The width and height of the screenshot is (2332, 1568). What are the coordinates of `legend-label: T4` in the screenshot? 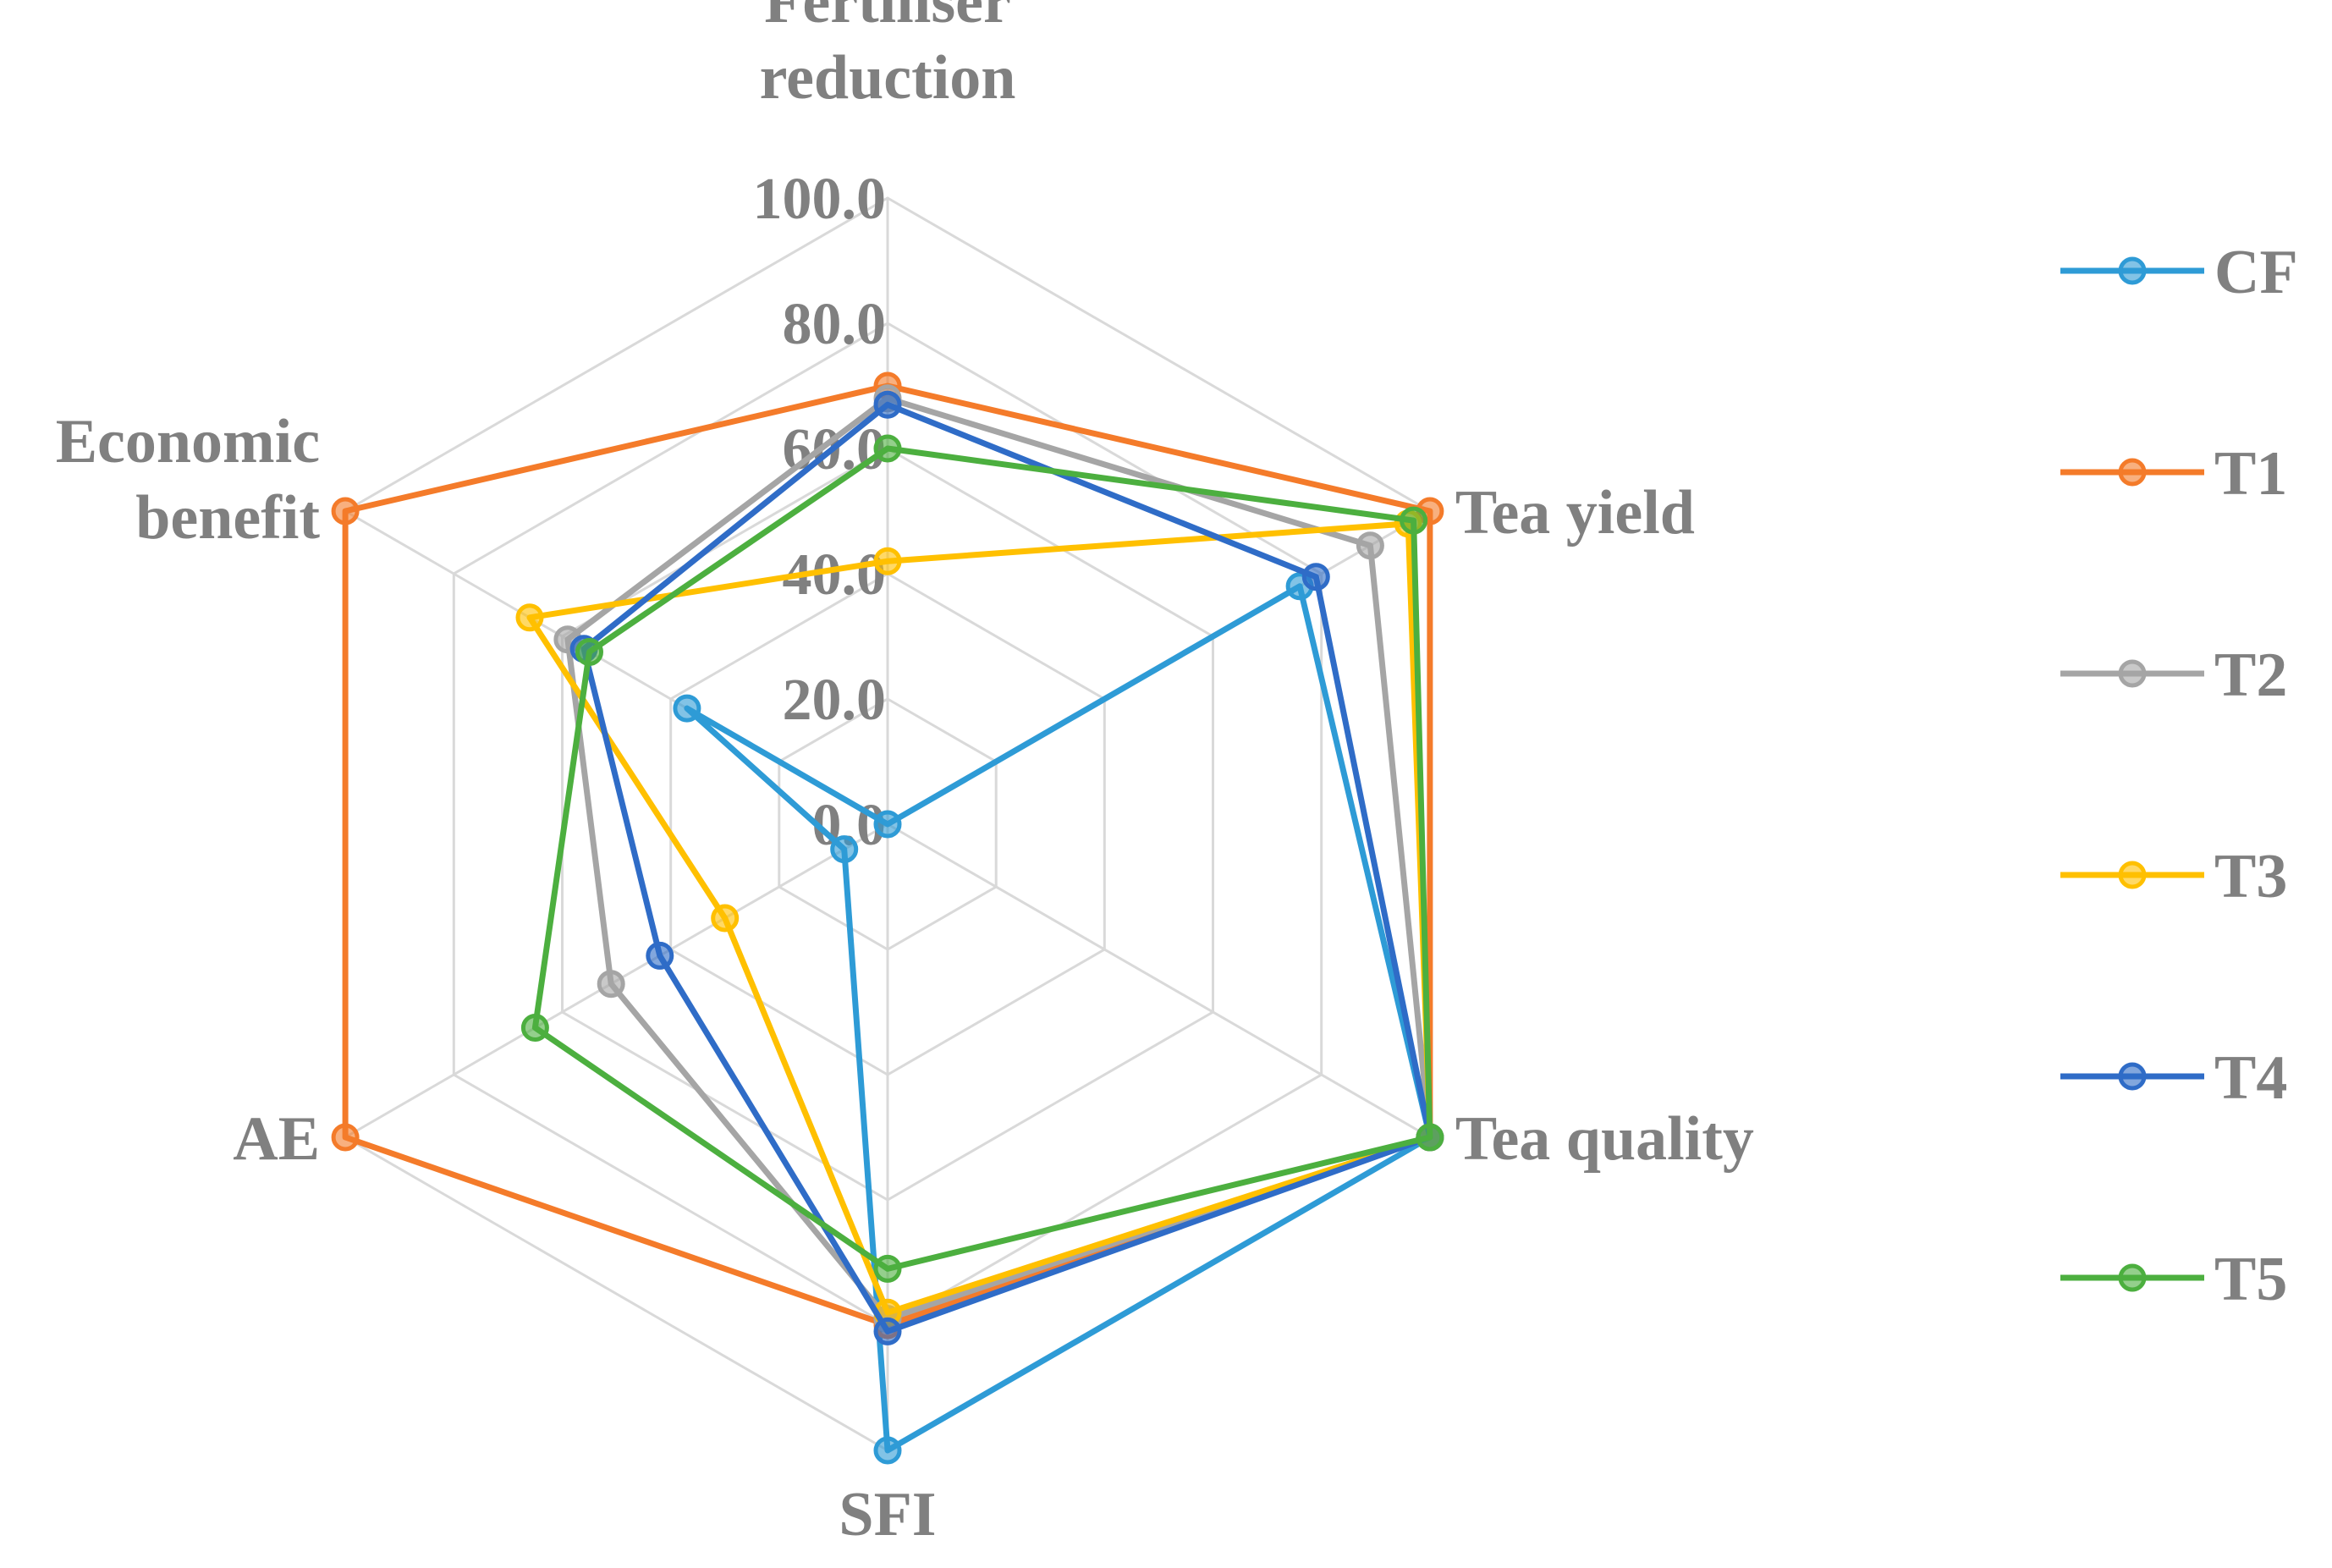 It's located at (2250, 1078).